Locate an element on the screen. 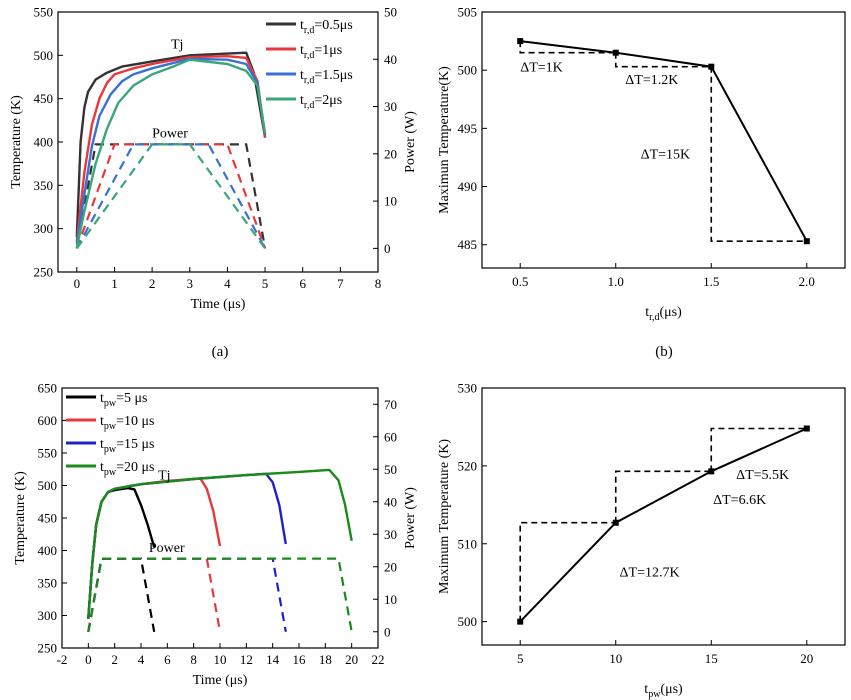  delta-t-annotation: ΔT=1.2K is located at coordinates (651, 80).